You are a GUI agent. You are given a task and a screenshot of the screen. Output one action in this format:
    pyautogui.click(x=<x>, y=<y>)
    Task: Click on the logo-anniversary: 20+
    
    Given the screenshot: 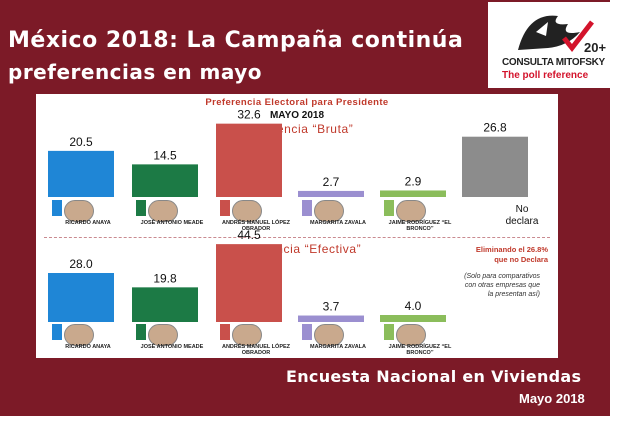 What is the action you would take?
    pyautogui.click(x=595, y=47)
    